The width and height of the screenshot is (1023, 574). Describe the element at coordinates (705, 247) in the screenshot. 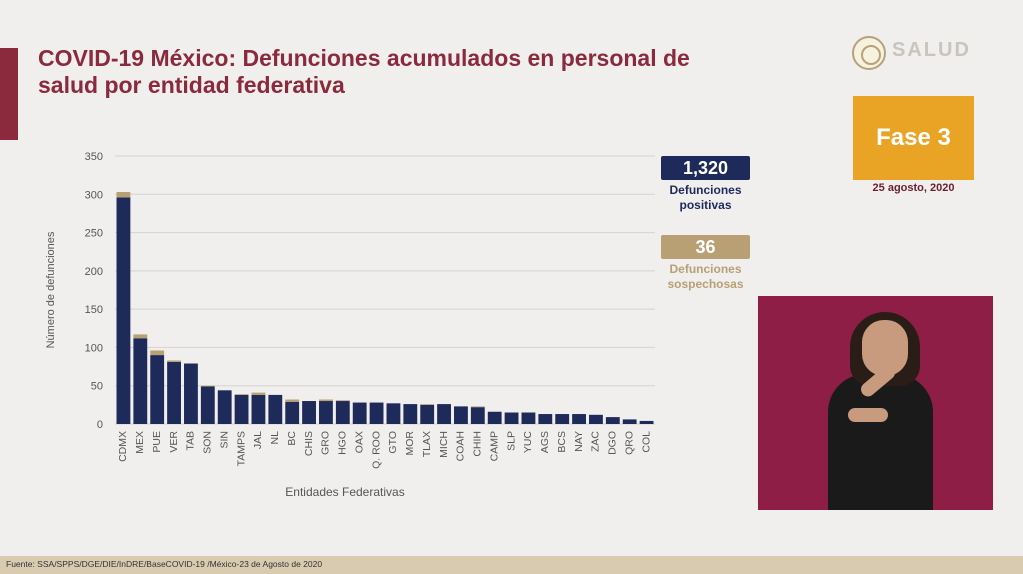

I see `suspect-deaths-badge: 36` at that location.